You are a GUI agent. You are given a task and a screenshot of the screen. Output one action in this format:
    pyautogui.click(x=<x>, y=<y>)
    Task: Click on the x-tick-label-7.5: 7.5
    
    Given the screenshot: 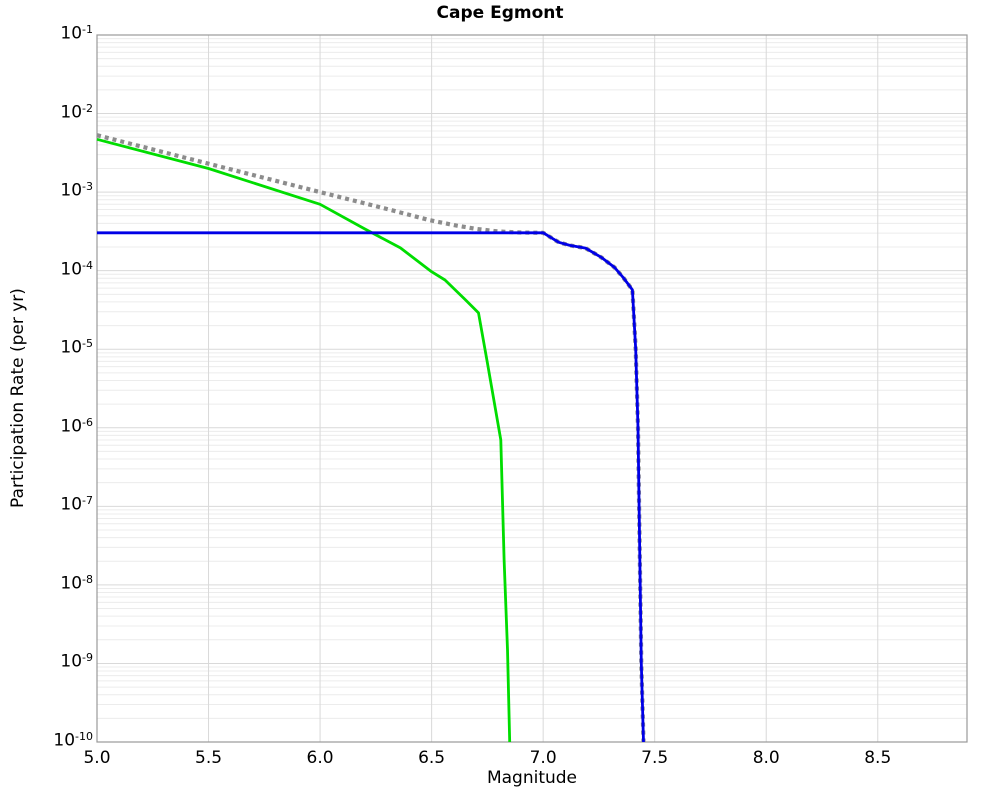 What is the action you would take?
    pyautogui.click(x=655, y=758)
    